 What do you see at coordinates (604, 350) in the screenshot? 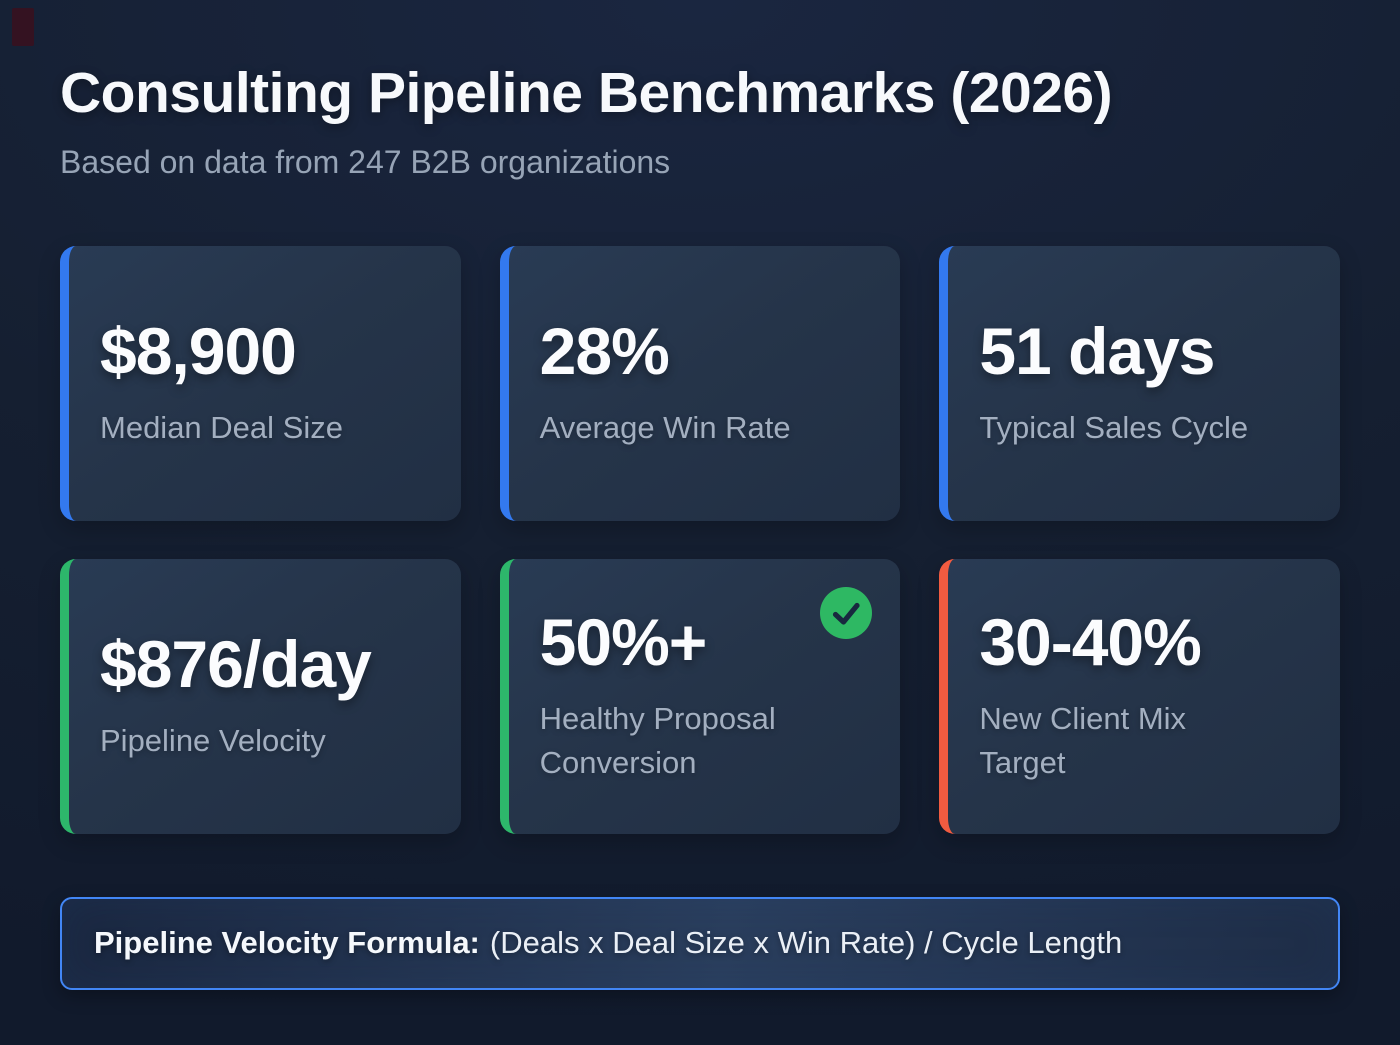
I see `stat-value: 28%` at bounding box center [604, 350].